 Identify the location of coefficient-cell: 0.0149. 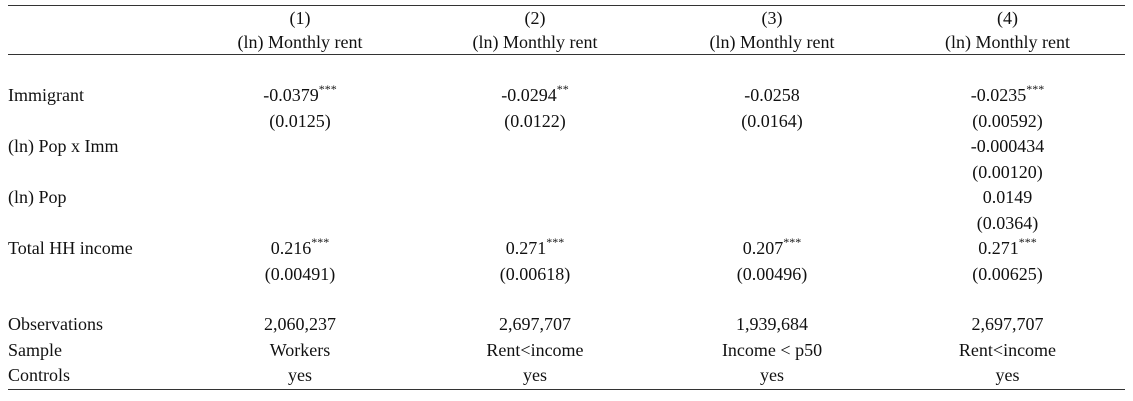
(1007, 198).